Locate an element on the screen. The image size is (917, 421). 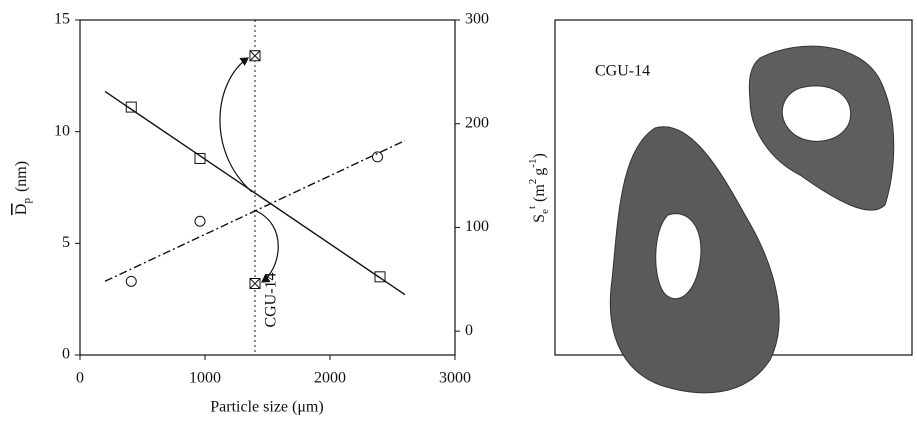
y2-axis-label: Set (m2 g-1) is located at coordinates (538, 188).